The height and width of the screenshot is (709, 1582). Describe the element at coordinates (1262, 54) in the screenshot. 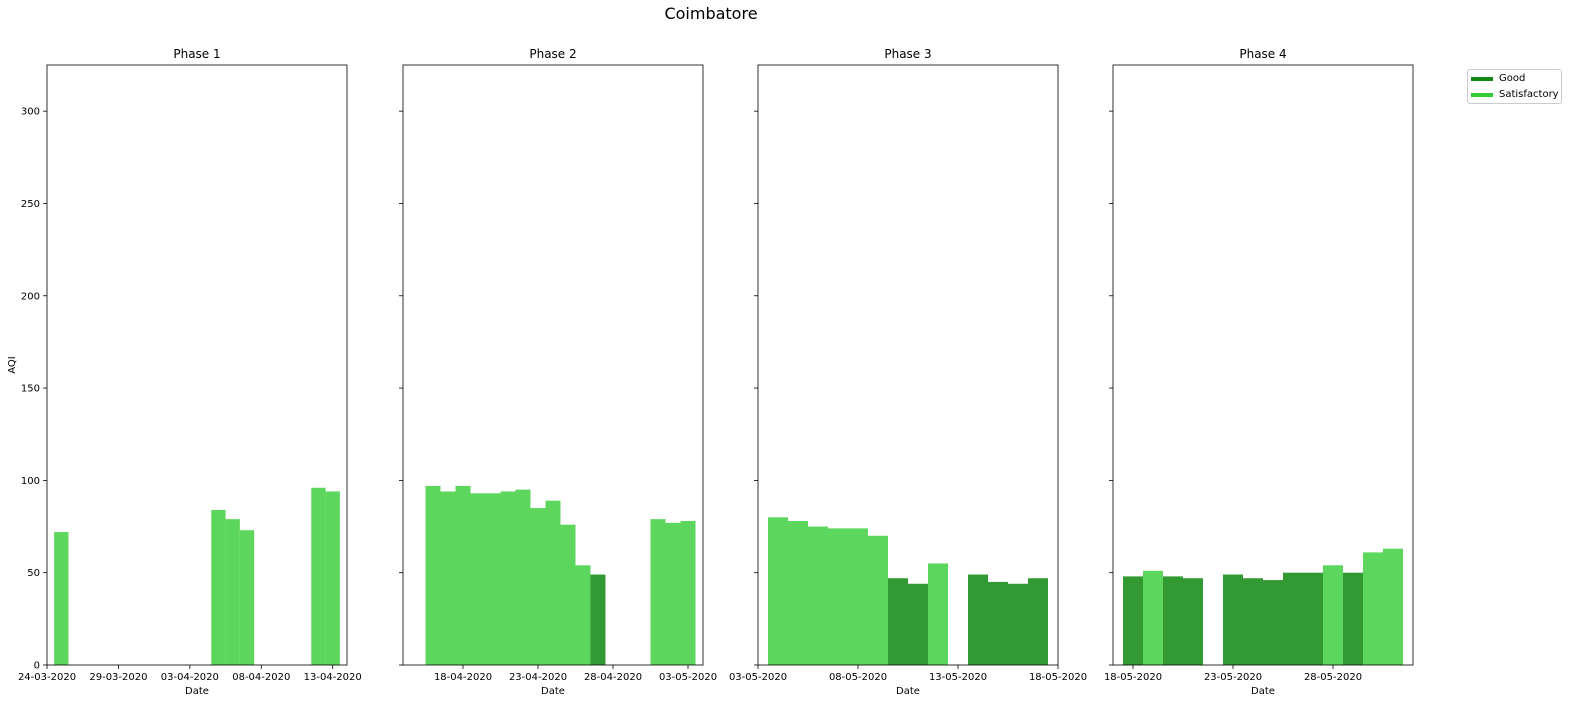

I see `panel-title: Phase 4` at that location.